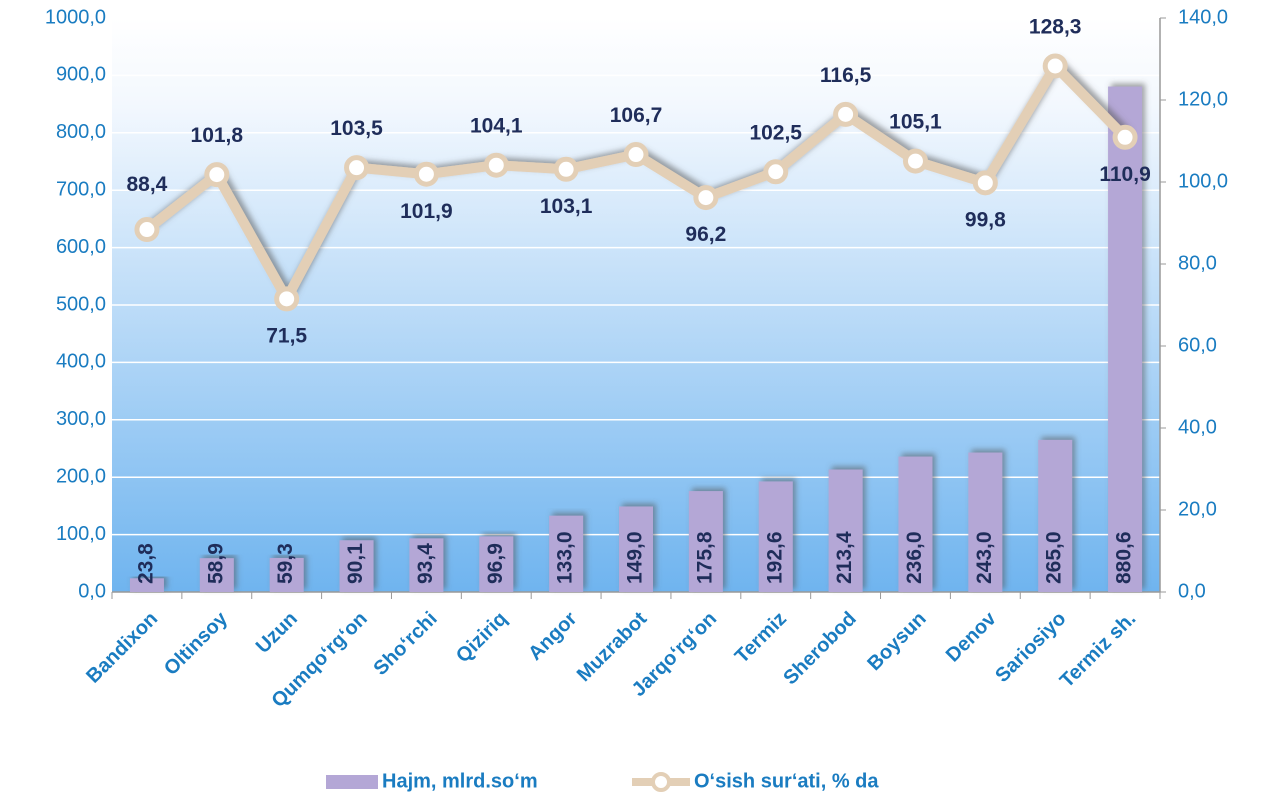  I want to click on legend-label: Hajm, mlrd.so‘m, so click(460, 781).